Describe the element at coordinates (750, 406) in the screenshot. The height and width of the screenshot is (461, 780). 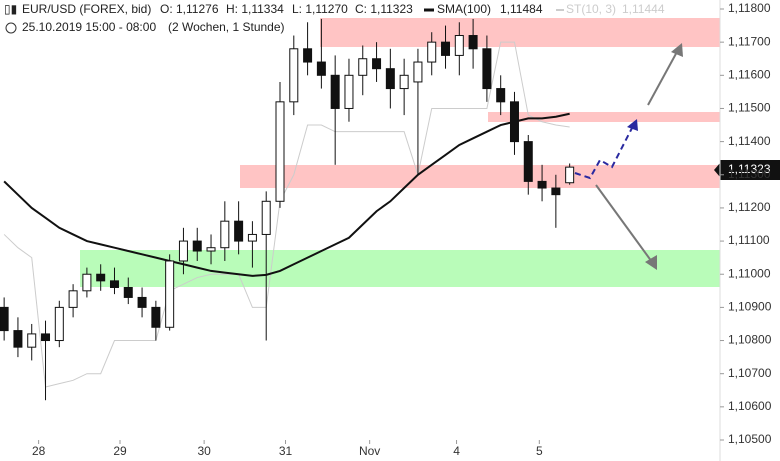
I see `y-tick-label: 1,10600` at that location.